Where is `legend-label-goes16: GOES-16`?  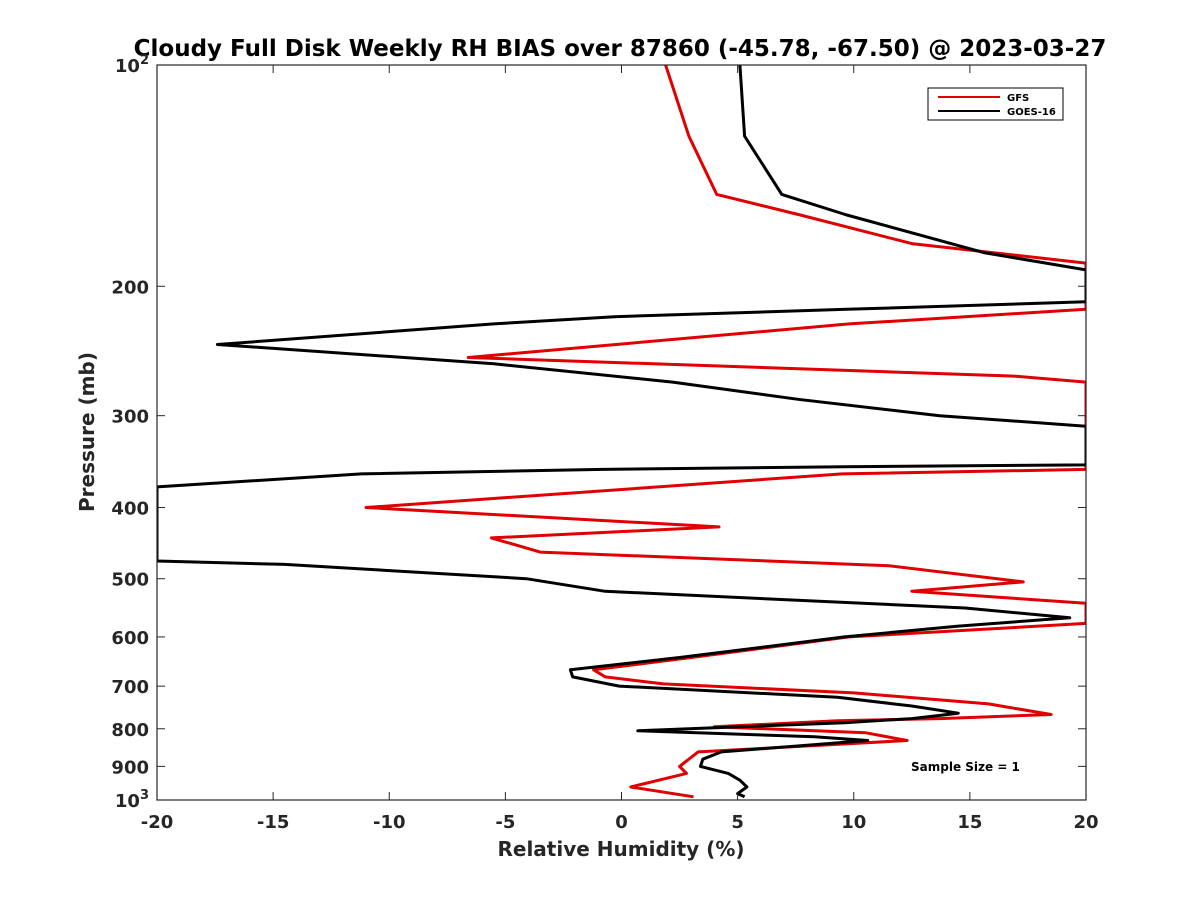
legend-label-goes16: GOES-16 is located at coordinates (1031, 112).